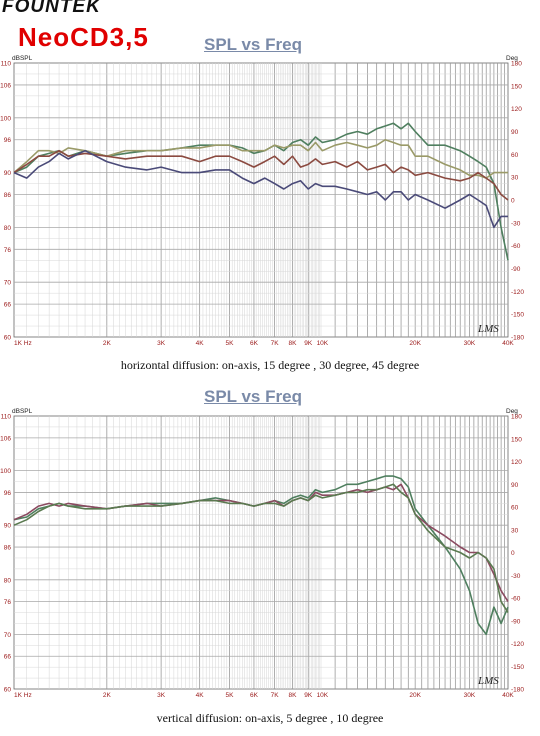 This screenshot has width=540, height=736. I want to click on brand-logo: FOUNTEK, so click(51, 8).